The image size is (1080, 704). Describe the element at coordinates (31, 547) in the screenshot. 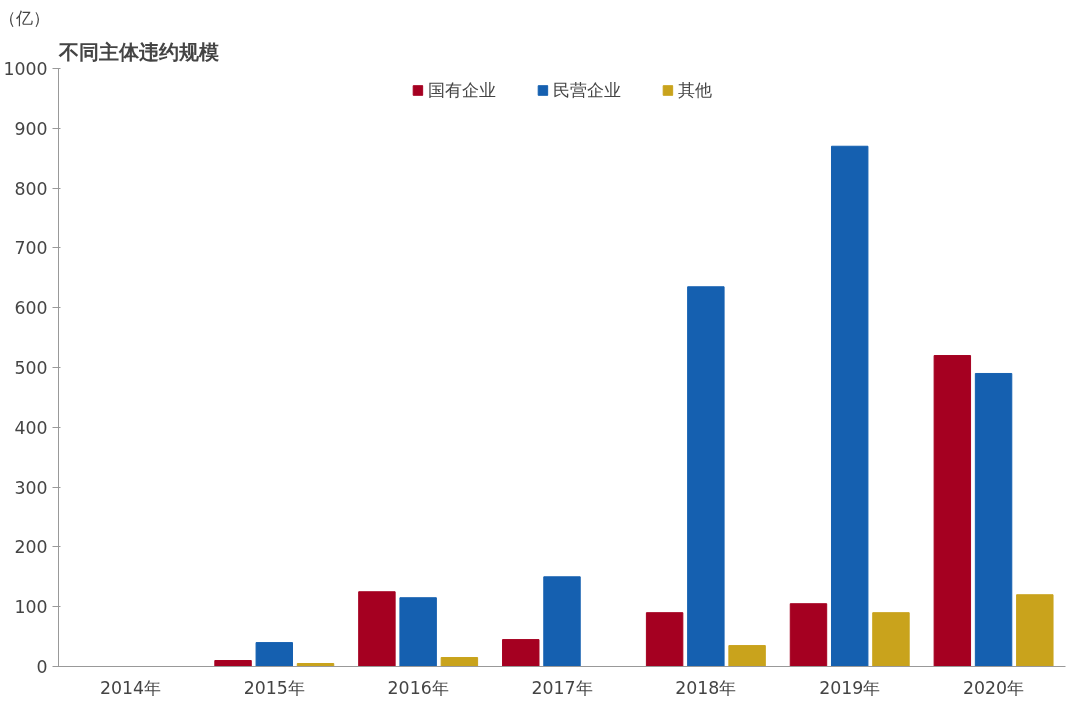

I see `y-tick-label: 200` at that location.